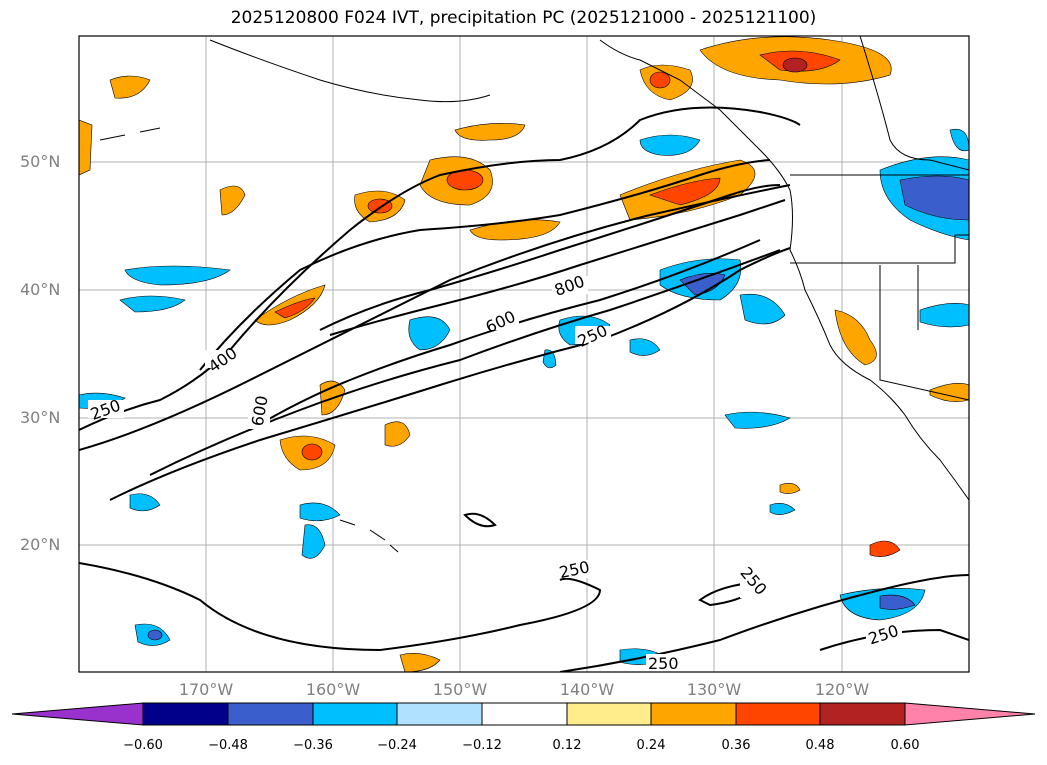  Describe the element at coordinates (842, 689) in the screenshot. I see `lon-label-120w: 120°W` at that location.